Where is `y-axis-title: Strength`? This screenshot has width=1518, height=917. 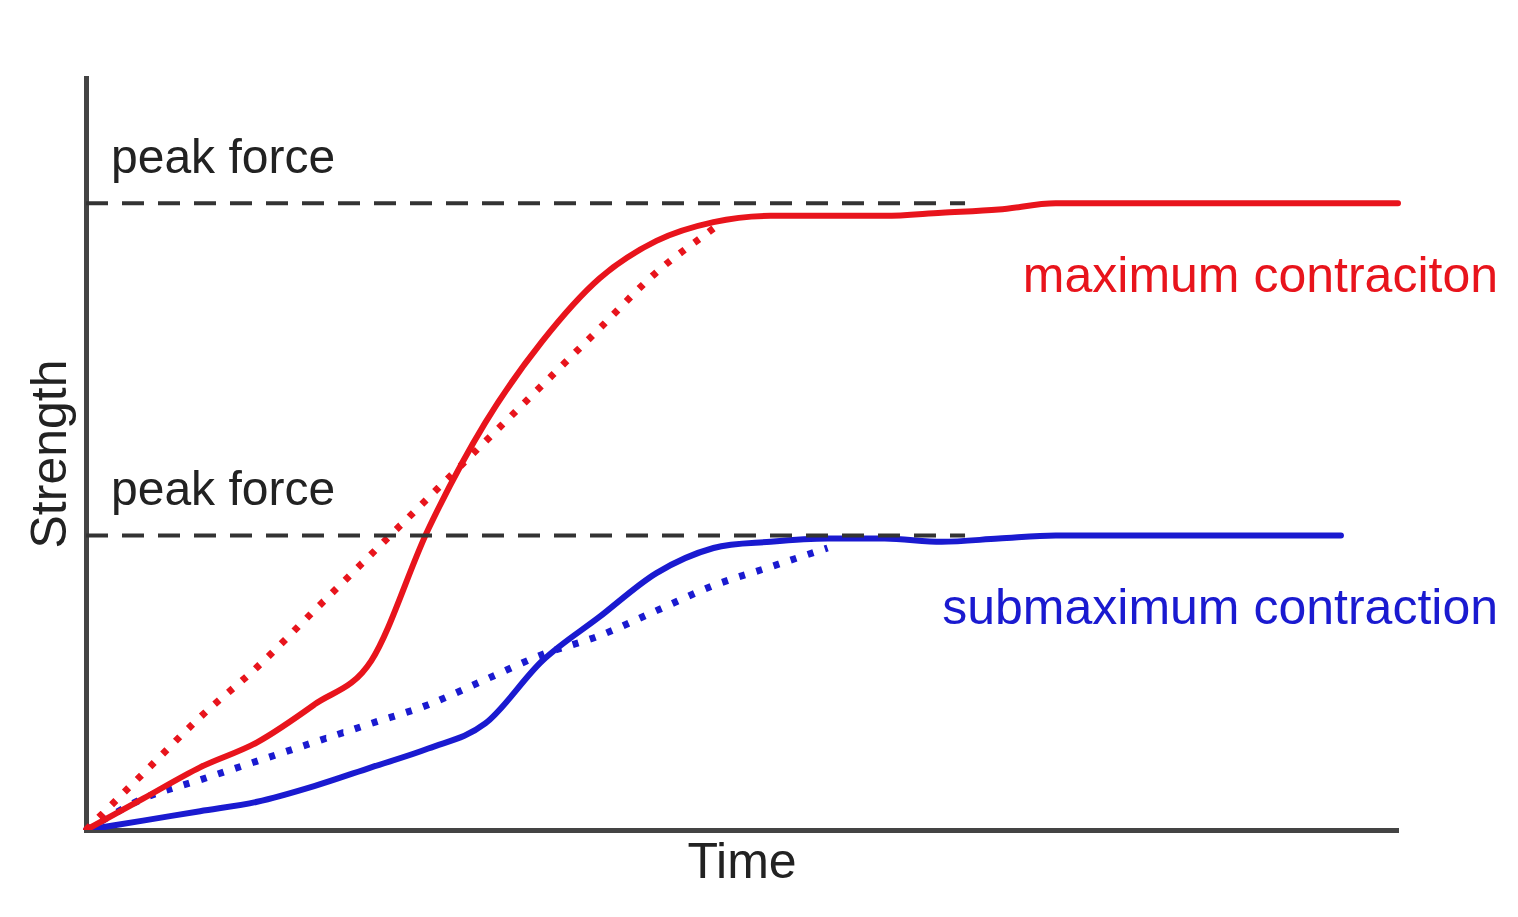 y-axis-title: Strength is located at coordinates (48, 454).